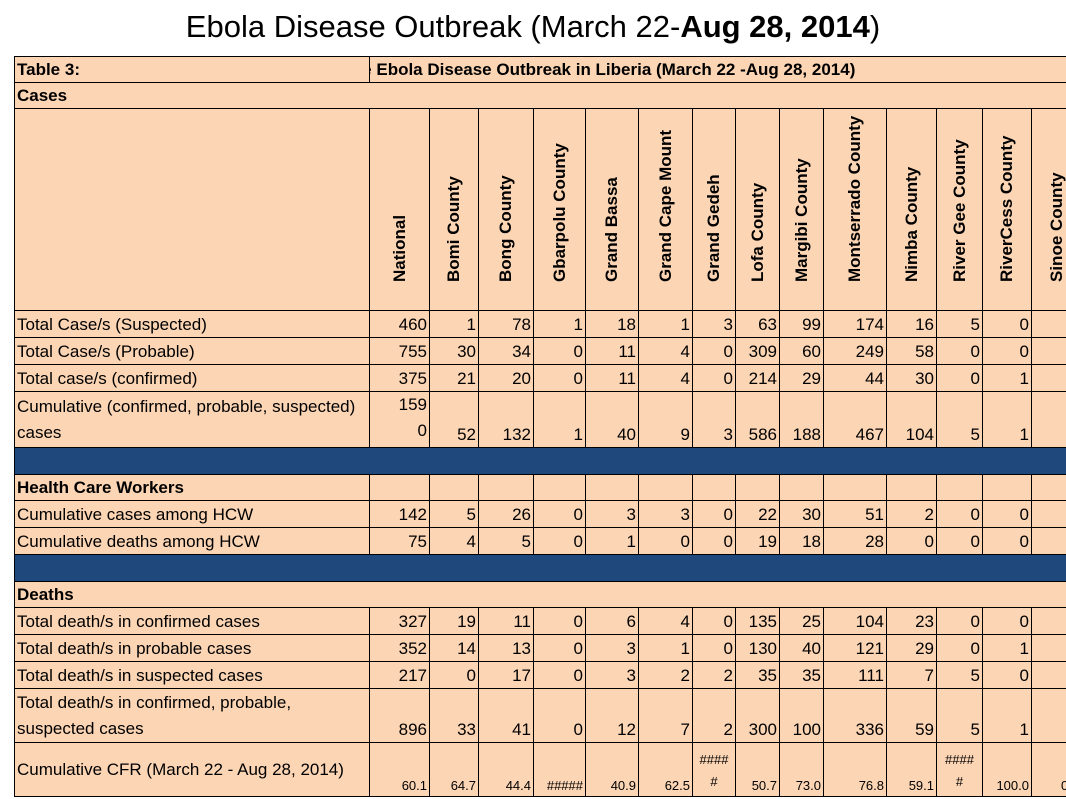 The width and height of the screenshot is (1066, 799). What do you see at coordinates (855, 351) in the screenshot?
I see `table-cell: 249` at bounding box center [855, 351].